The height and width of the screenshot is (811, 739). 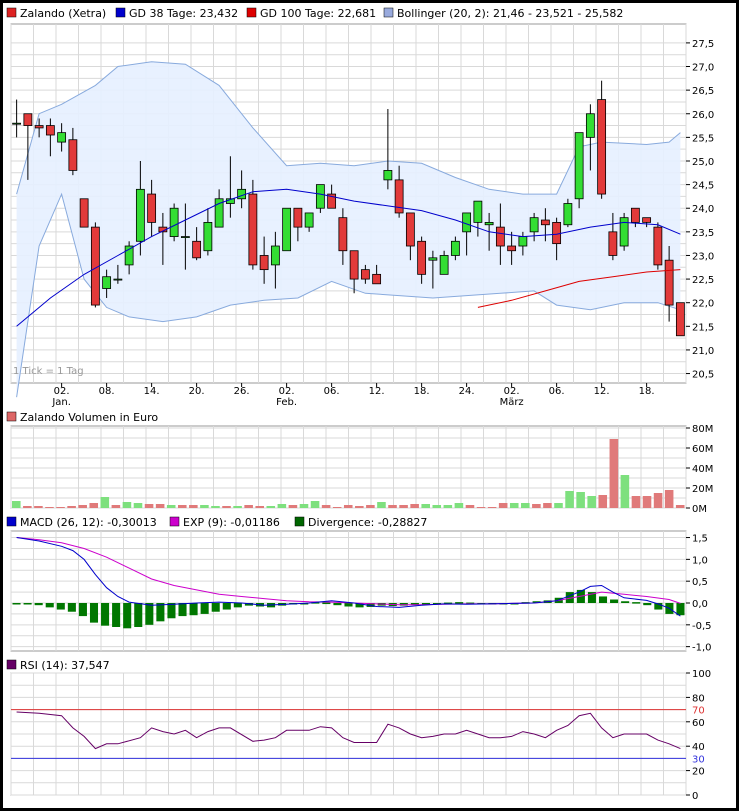 What do you see at coordinates (82, 417) in the screenshot?
I see `volume-legend: Zalando Volumen in Euro` at bounding box center [82, 417].